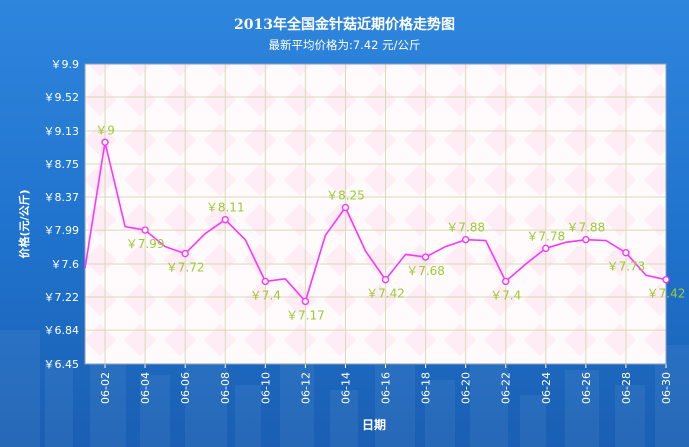  I want to click on data-label: ￥7.73, so click(626, 267).